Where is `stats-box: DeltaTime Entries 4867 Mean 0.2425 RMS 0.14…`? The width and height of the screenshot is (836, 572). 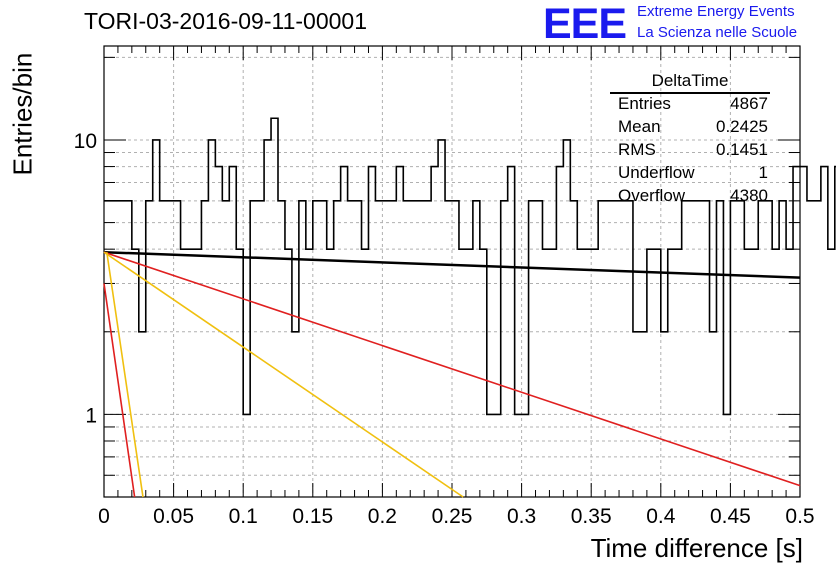
stats-box: DeltaTime Entries 4867 Mean 0.2425 RMS 0.14… is located at coordinates (695, 139).